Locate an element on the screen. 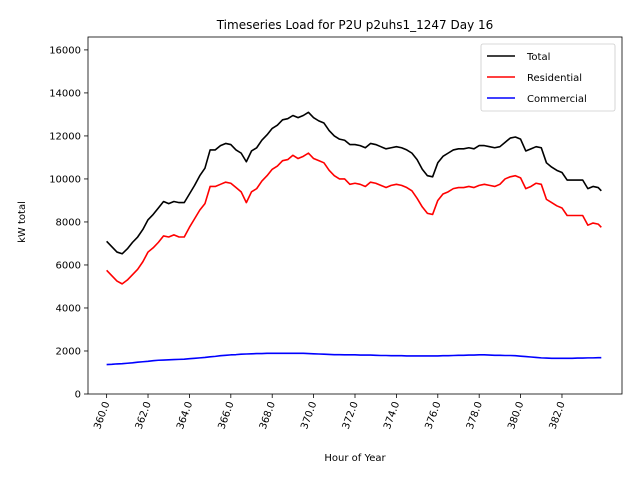 The width and height of the screenshot is (640, 480). y-tick-label: 0 is located at coordinates (78, 395).